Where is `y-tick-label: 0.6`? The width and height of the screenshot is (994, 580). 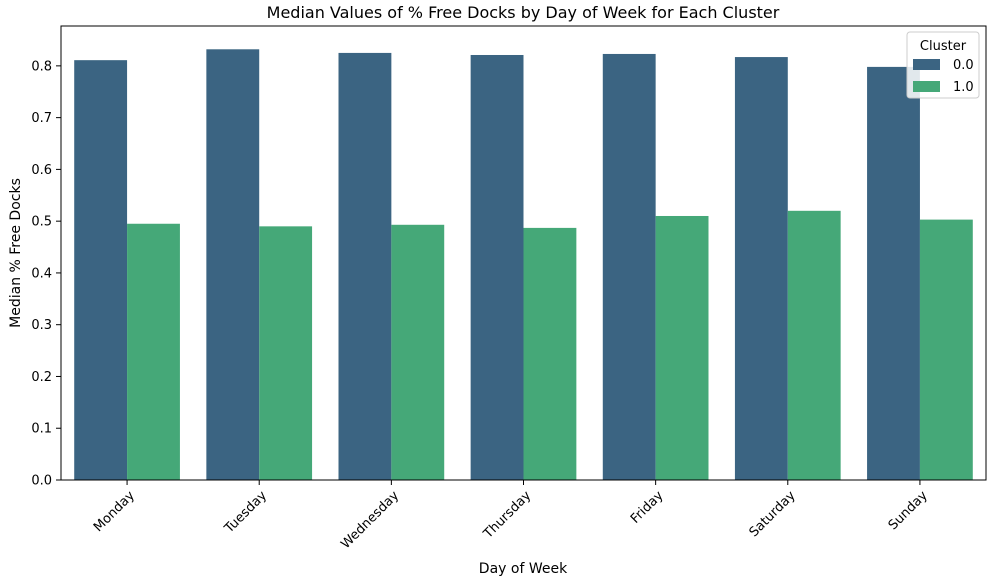 y-tick-label: 0.6 is located at coordinates (41, 170).